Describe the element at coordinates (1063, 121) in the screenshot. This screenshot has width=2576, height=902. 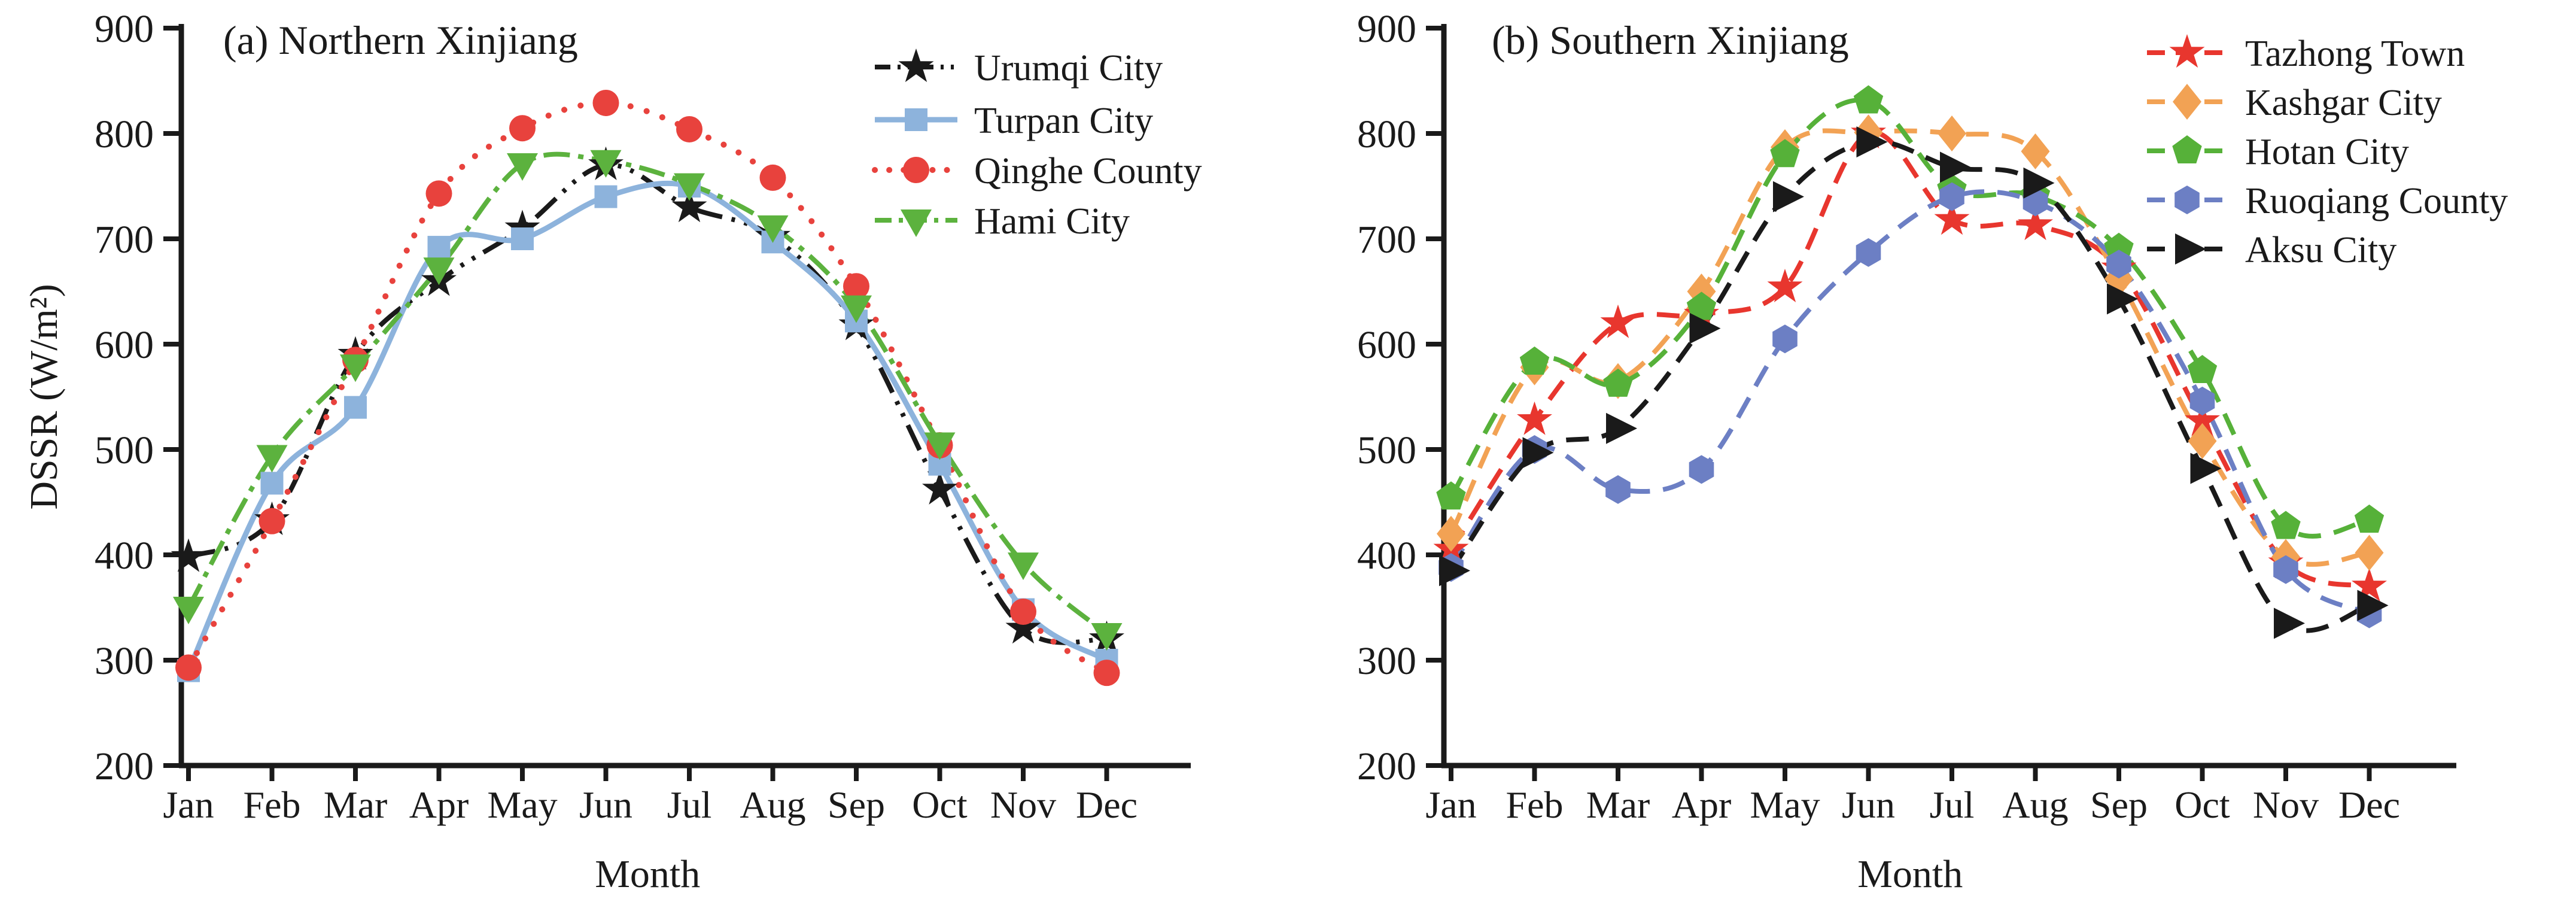
I see `legend-label: Turpan City` at that location.